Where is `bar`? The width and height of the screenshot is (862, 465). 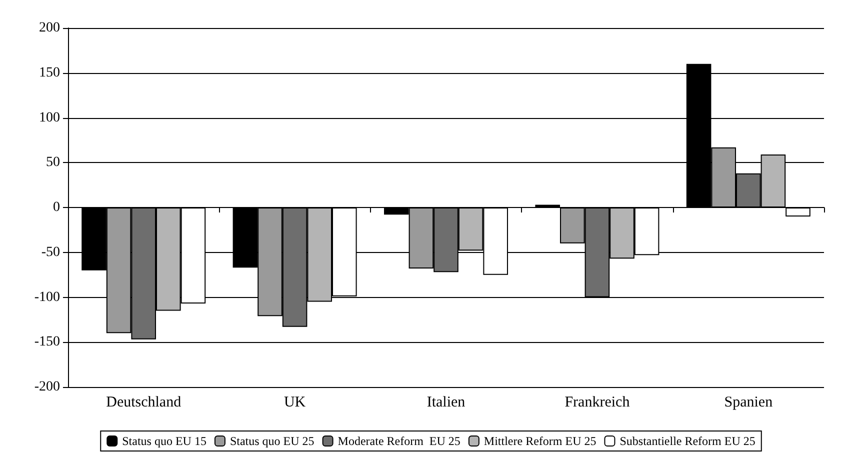
bar is located at coordinates (798, 212).